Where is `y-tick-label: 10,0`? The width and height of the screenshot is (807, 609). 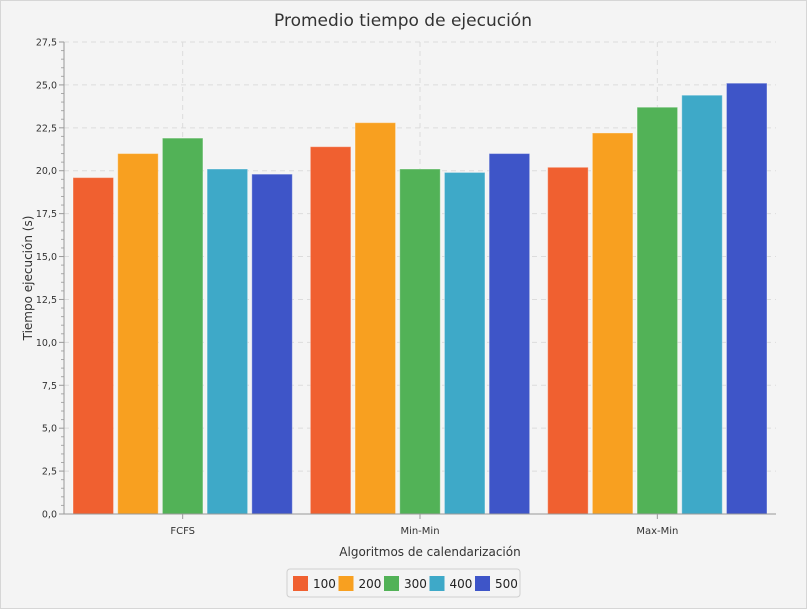 y-tick-label: 10,0 is located at coordinates (46, 343).